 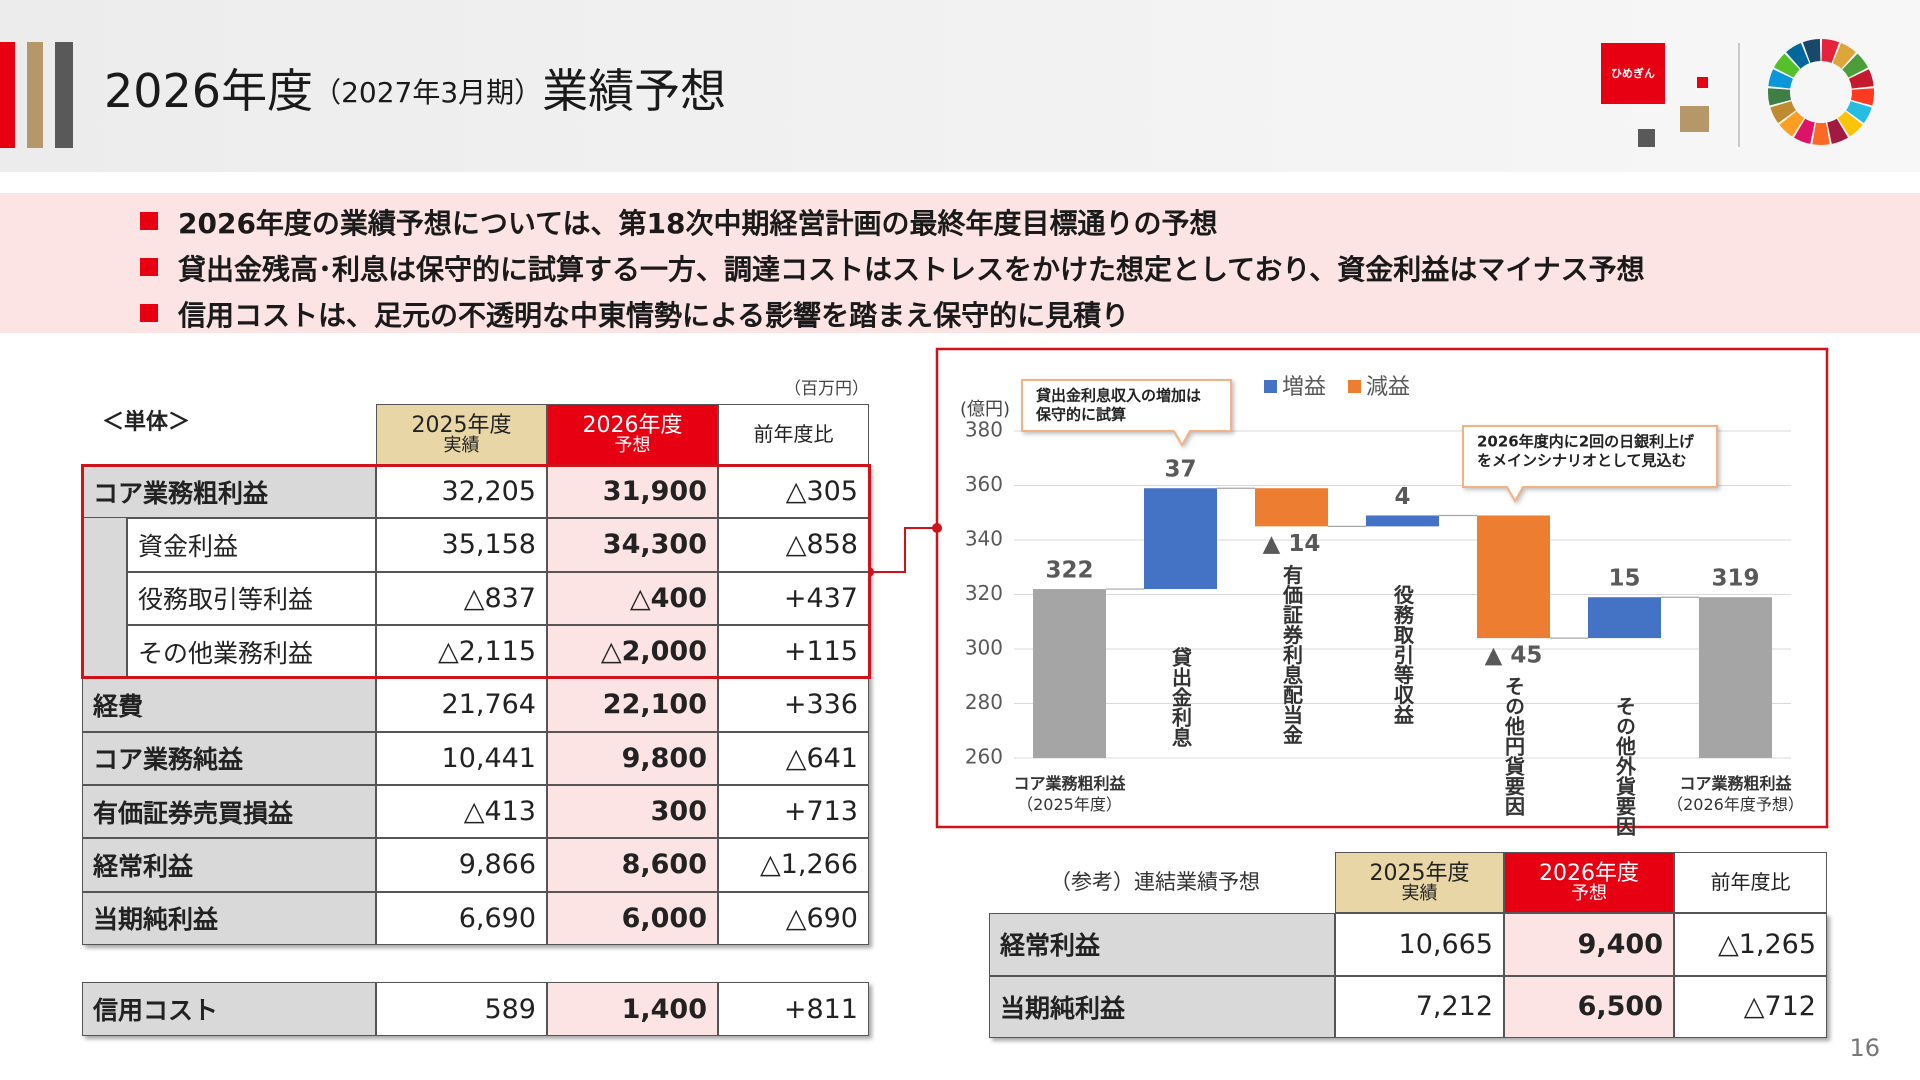 What do you see at coordinates (1735, 804) in the screenshot?
I see `label-line: （2026年度予想）` at bounding box center [1735, 804].